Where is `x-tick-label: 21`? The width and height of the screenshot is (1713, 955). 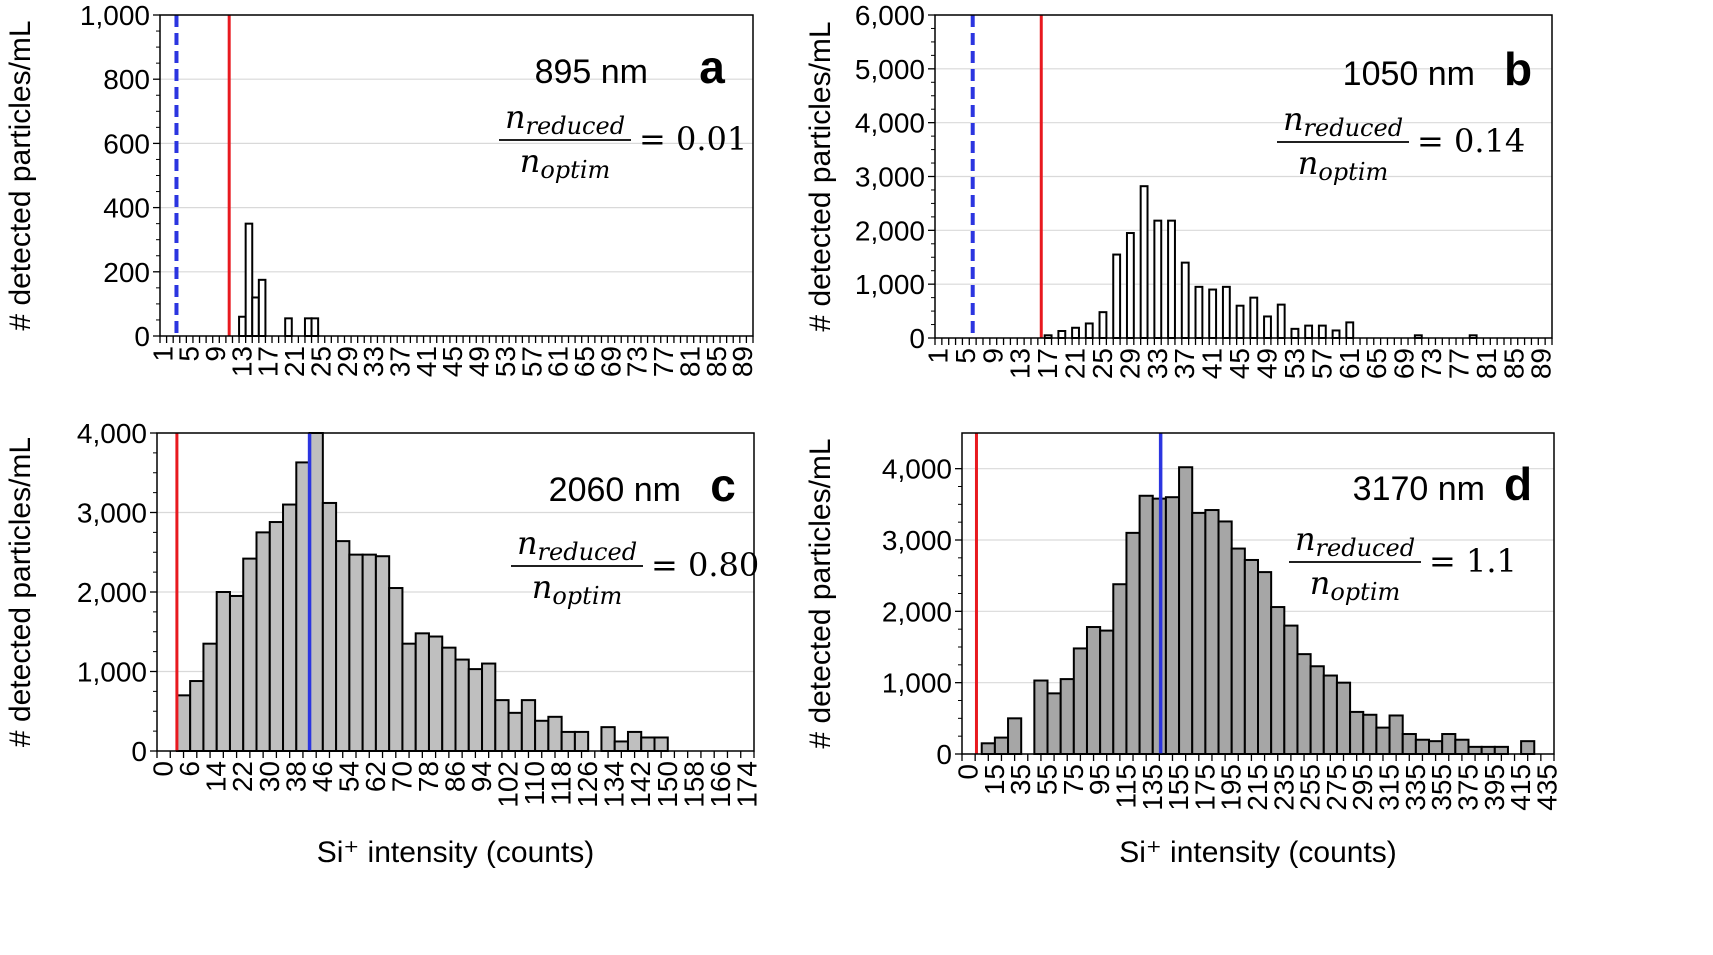
x-tick-label: 21 is located at coordinates (294, 361).